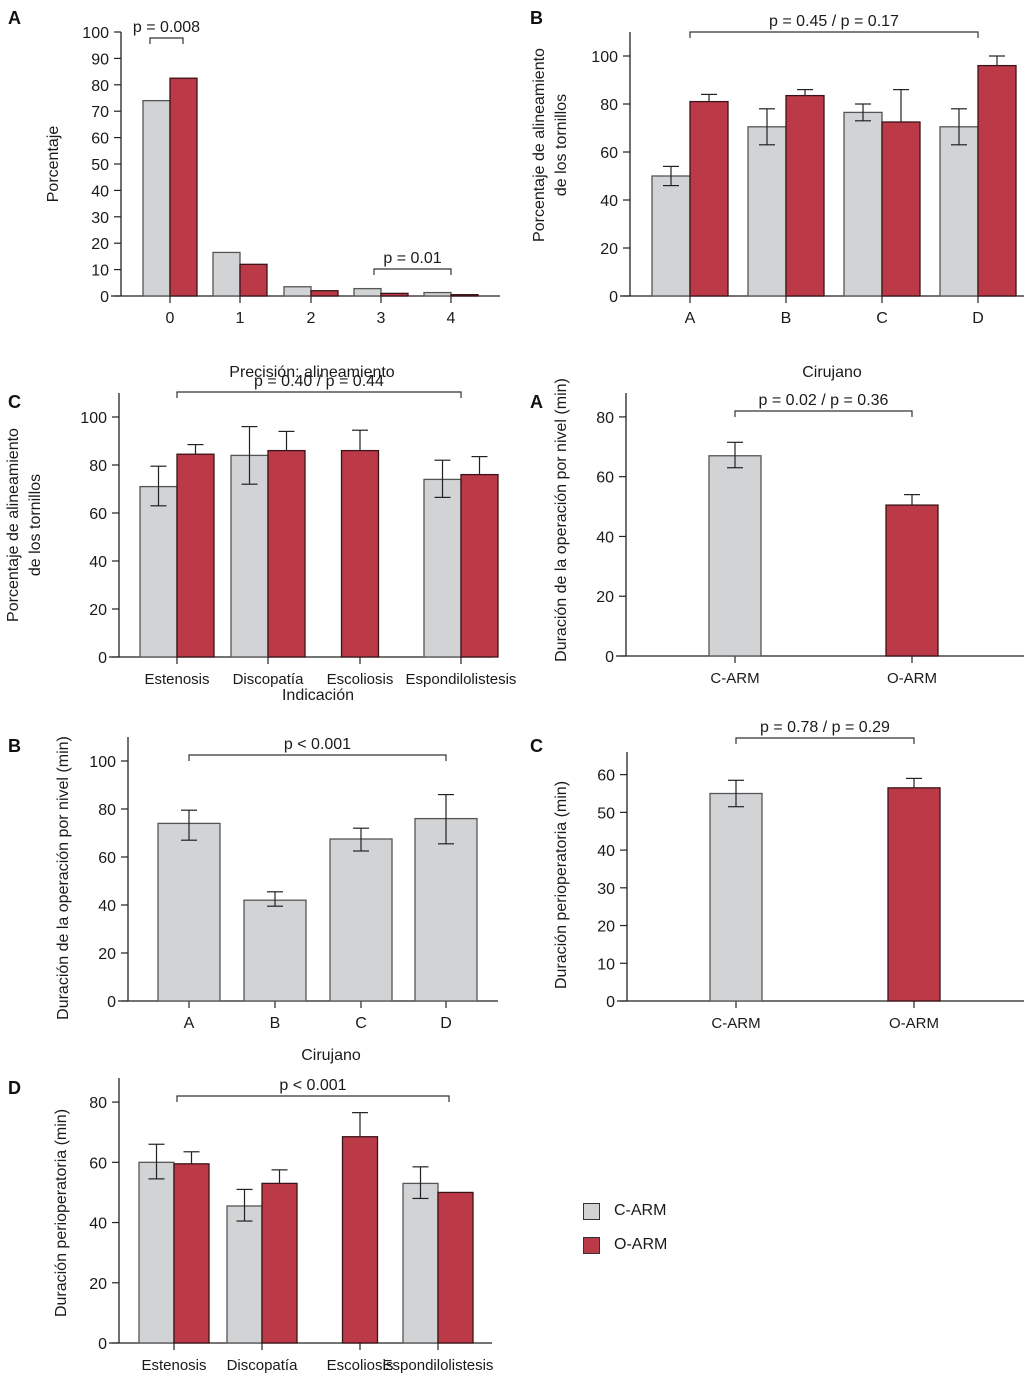  Describe the element at coordinates (35, 525) in the screenshot. I see `y-axis-title-line: de los tornillos` at that location.